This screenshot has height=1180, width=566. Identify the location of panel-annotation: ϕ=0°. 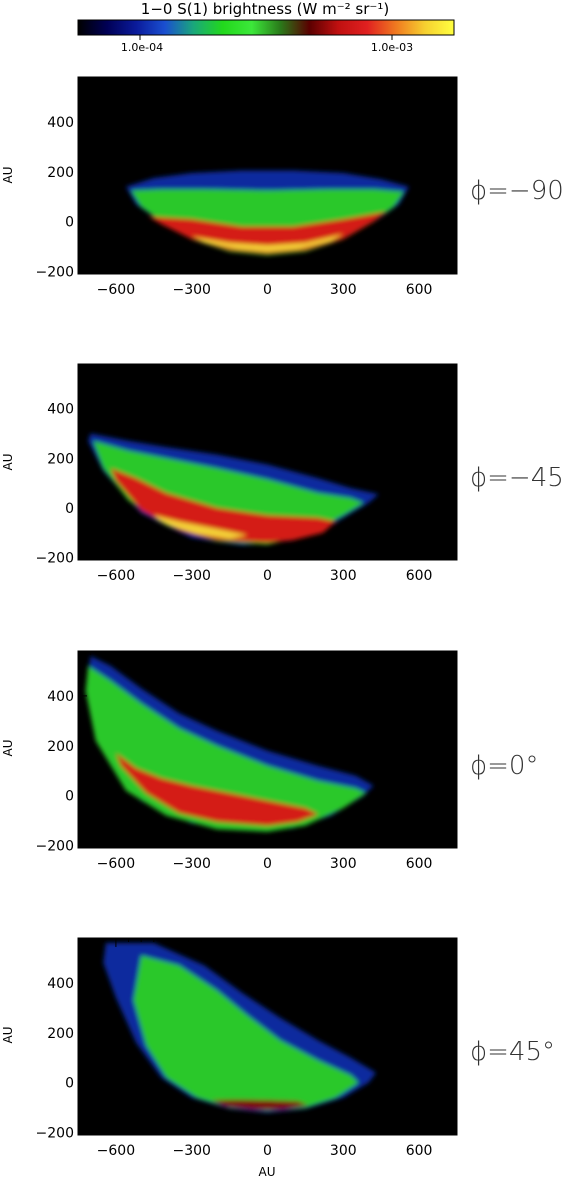
(504, 766).